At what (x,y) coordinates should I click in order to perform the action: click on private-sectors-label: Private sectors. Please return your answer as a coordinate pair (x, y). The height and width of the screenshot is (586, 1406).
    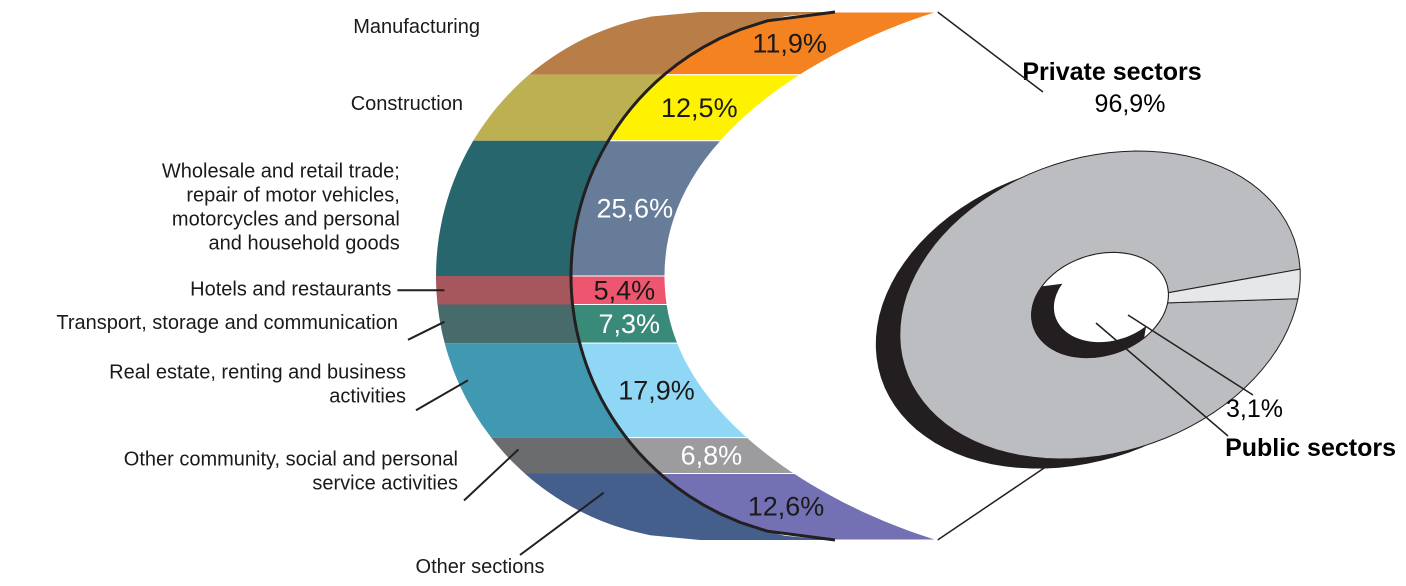
    Looking at the image, I should click on (1111, 72).